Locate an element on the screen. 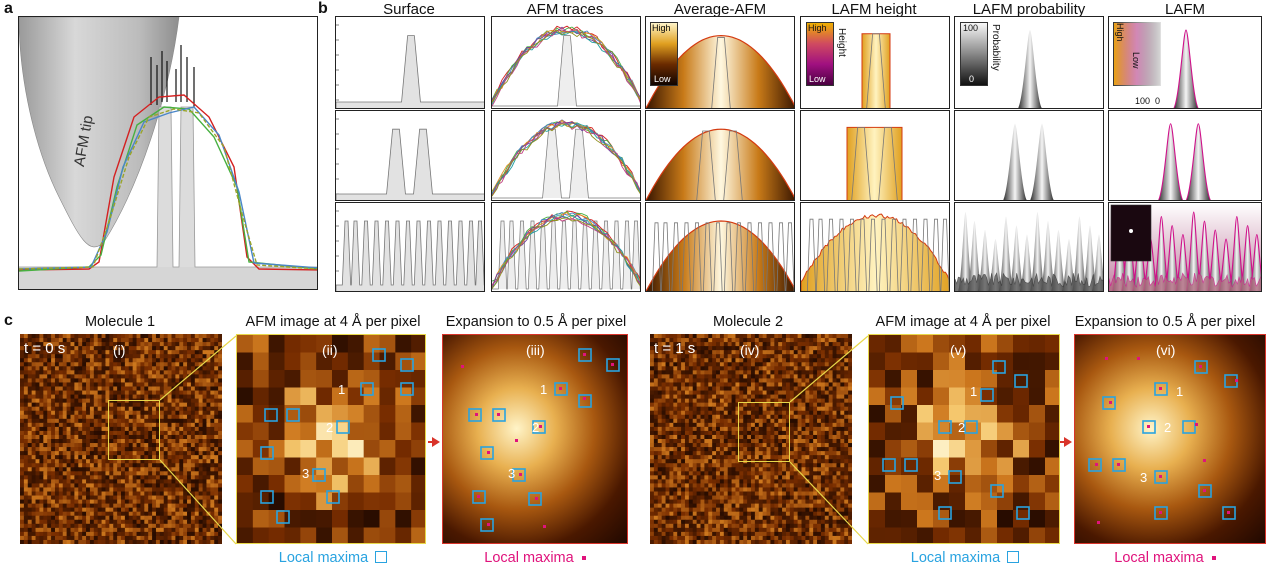 Image resolution: width=1270 pixels, height=567 pixels. legend-pink-text: Local maxima is located at coordinates (529, 558).